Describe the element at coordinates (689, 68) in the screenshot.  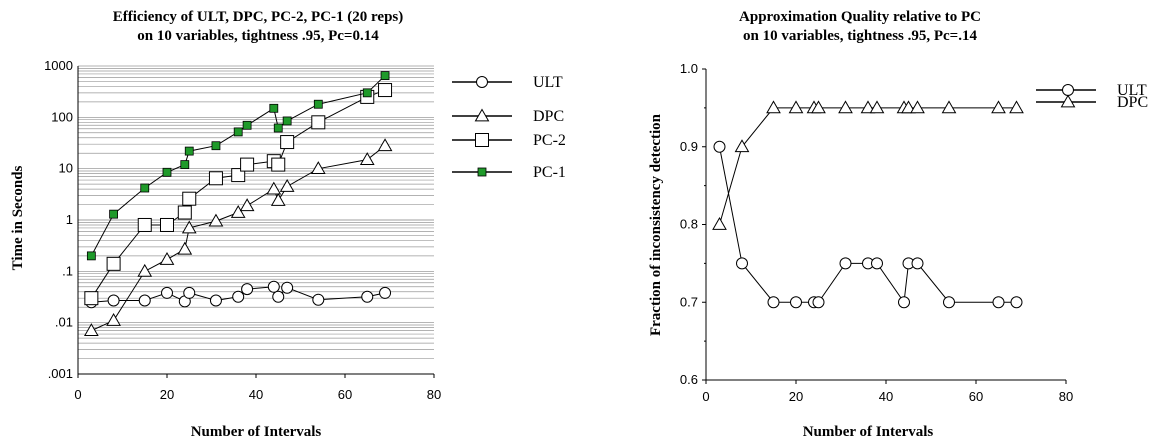
I see `y-tick-label: 1.0` at that location.